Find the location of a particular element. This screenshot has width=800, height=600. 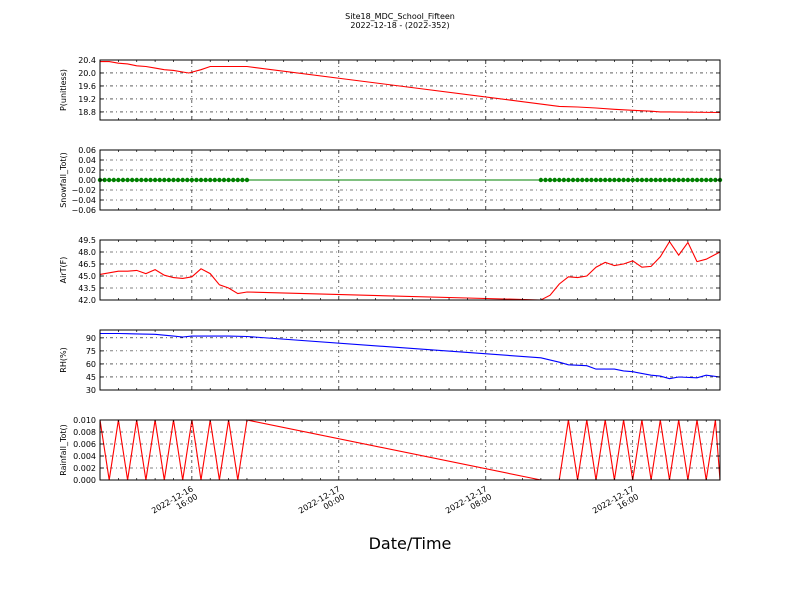

y-tick-label: 45 is located at coordinates (91, 377).